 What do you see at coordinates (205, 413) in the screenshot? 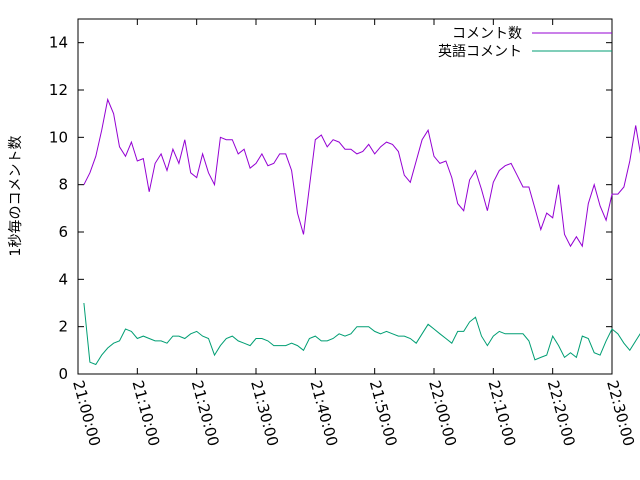
I see `x-tick-label: 21:20:00` at bounding box center [205, 413].